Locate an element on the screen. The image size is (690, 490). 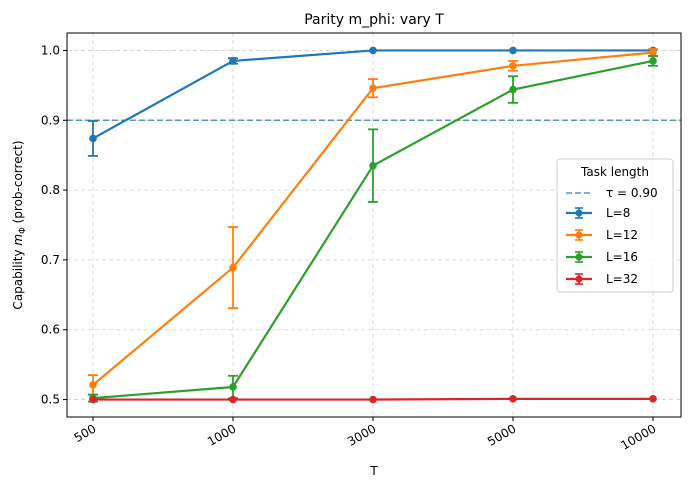
x-axis-label: T is located at coordinates (373, 471).